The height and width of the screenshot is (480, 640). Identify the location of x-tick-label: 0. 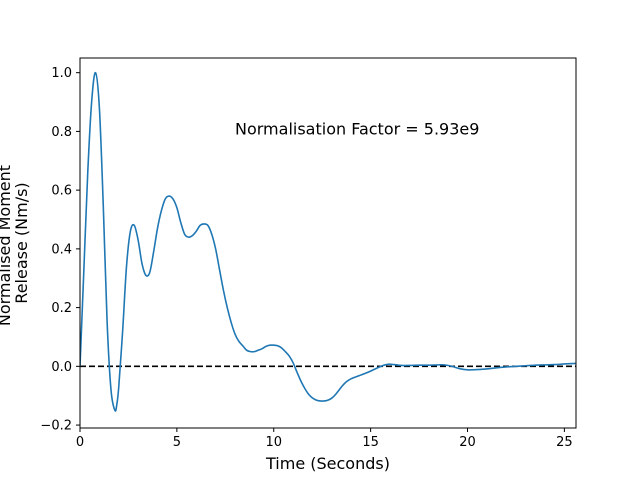
(80, 442).